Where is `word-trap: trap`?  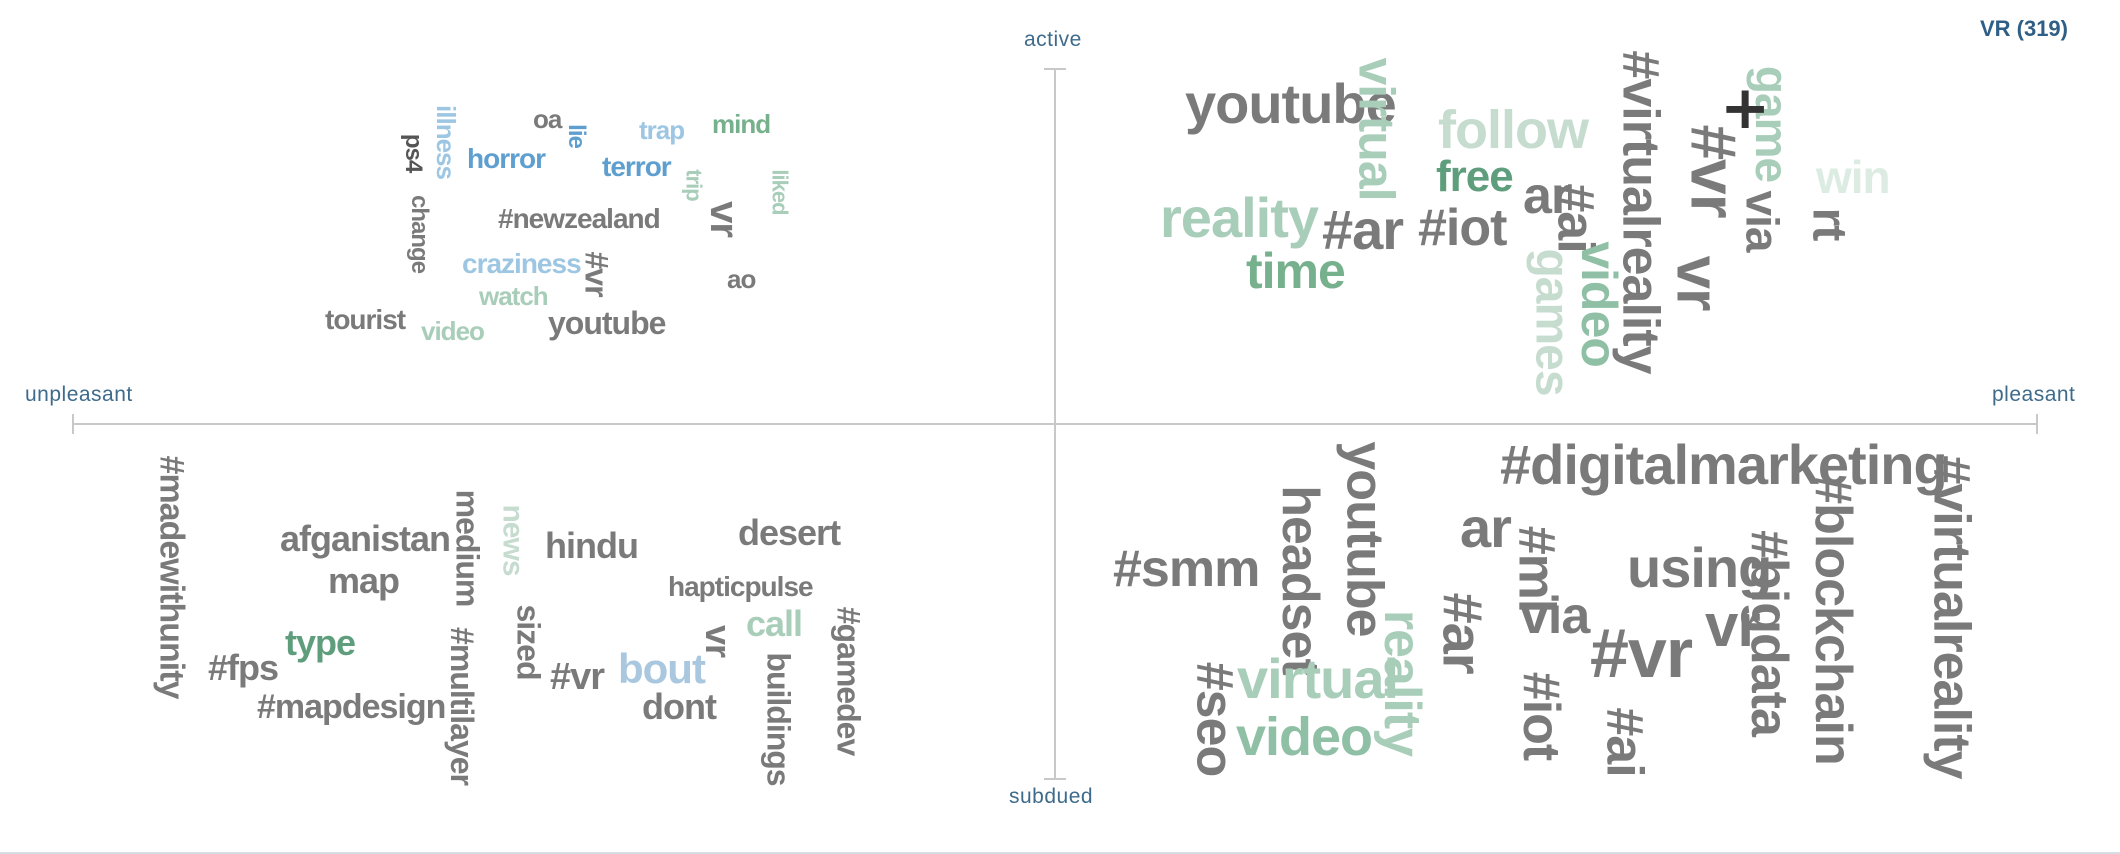 word-trap: trap is located at coordinates (662, 130).